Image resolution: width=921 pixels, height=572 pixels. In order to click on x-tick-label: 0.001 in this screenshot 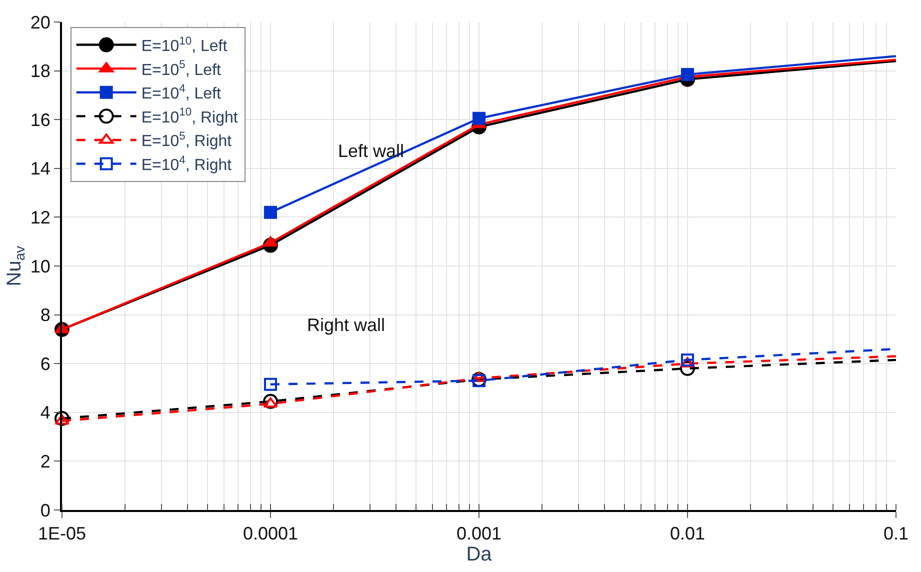, I will do `click(479, 534)`.